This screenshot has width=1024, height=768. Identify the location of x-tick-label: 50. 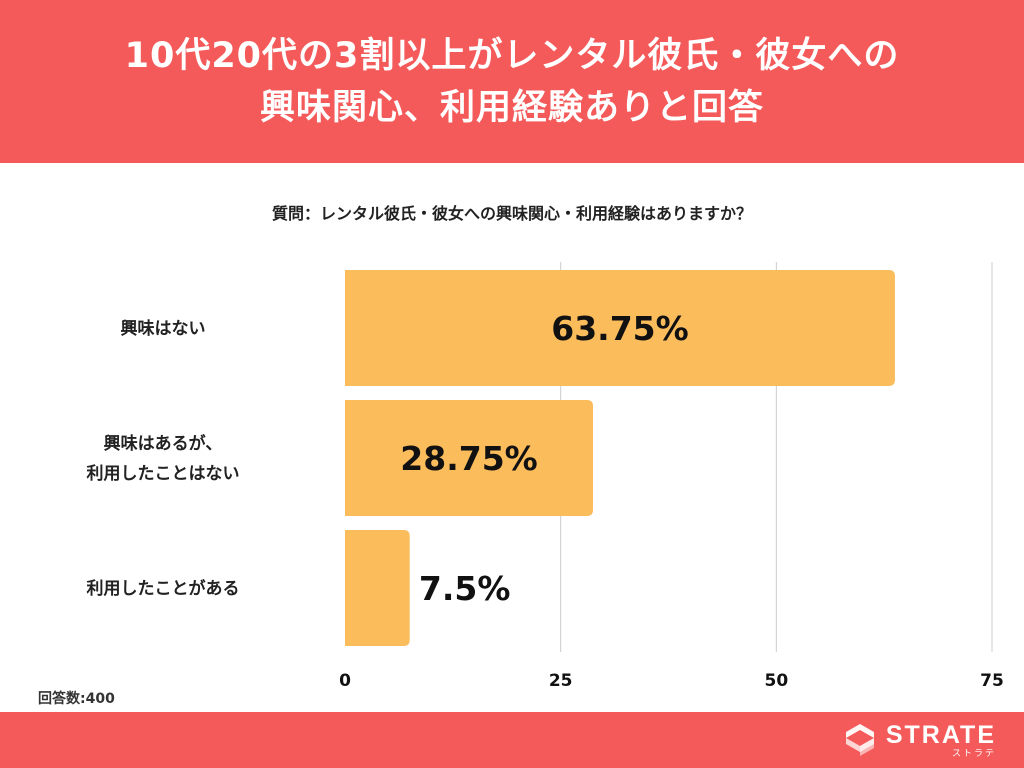
(776, 681).